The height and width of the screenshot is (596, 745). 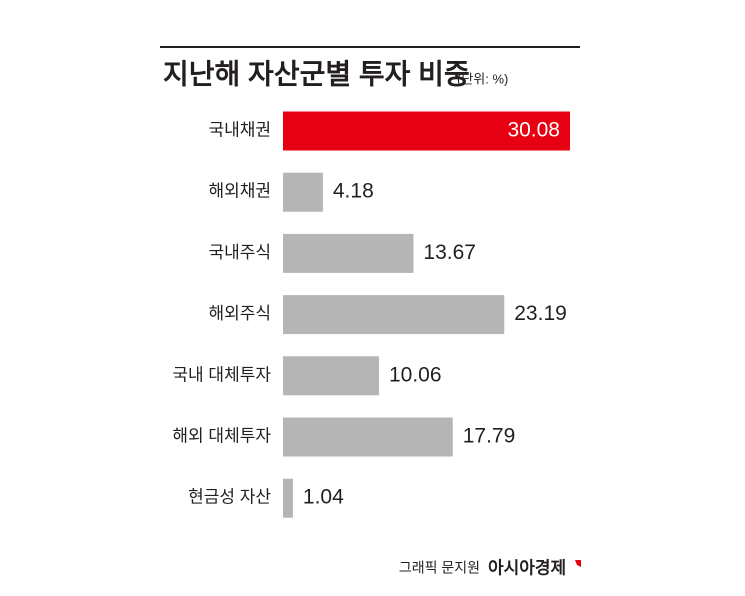 I want to click on category-label: 해외채권, so click(x=239, y=191).